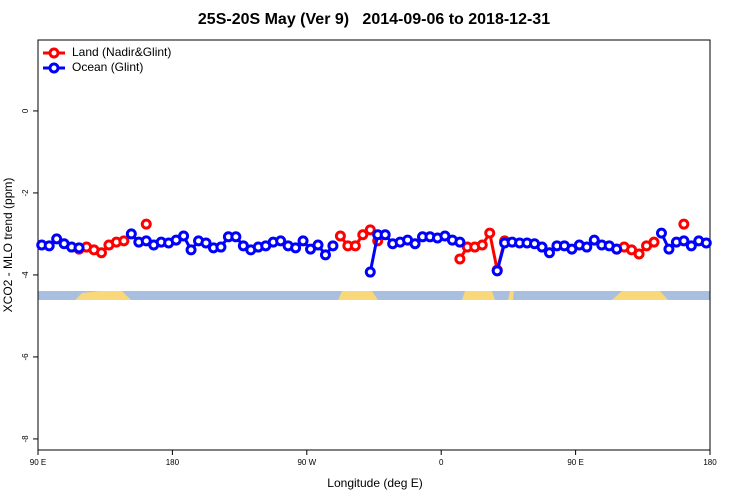 The width and height of the screenshot is (750, 500). Describe the element at coordinates (441, 462) in the screenshot. I see `x-tick-label: 0` at that location.